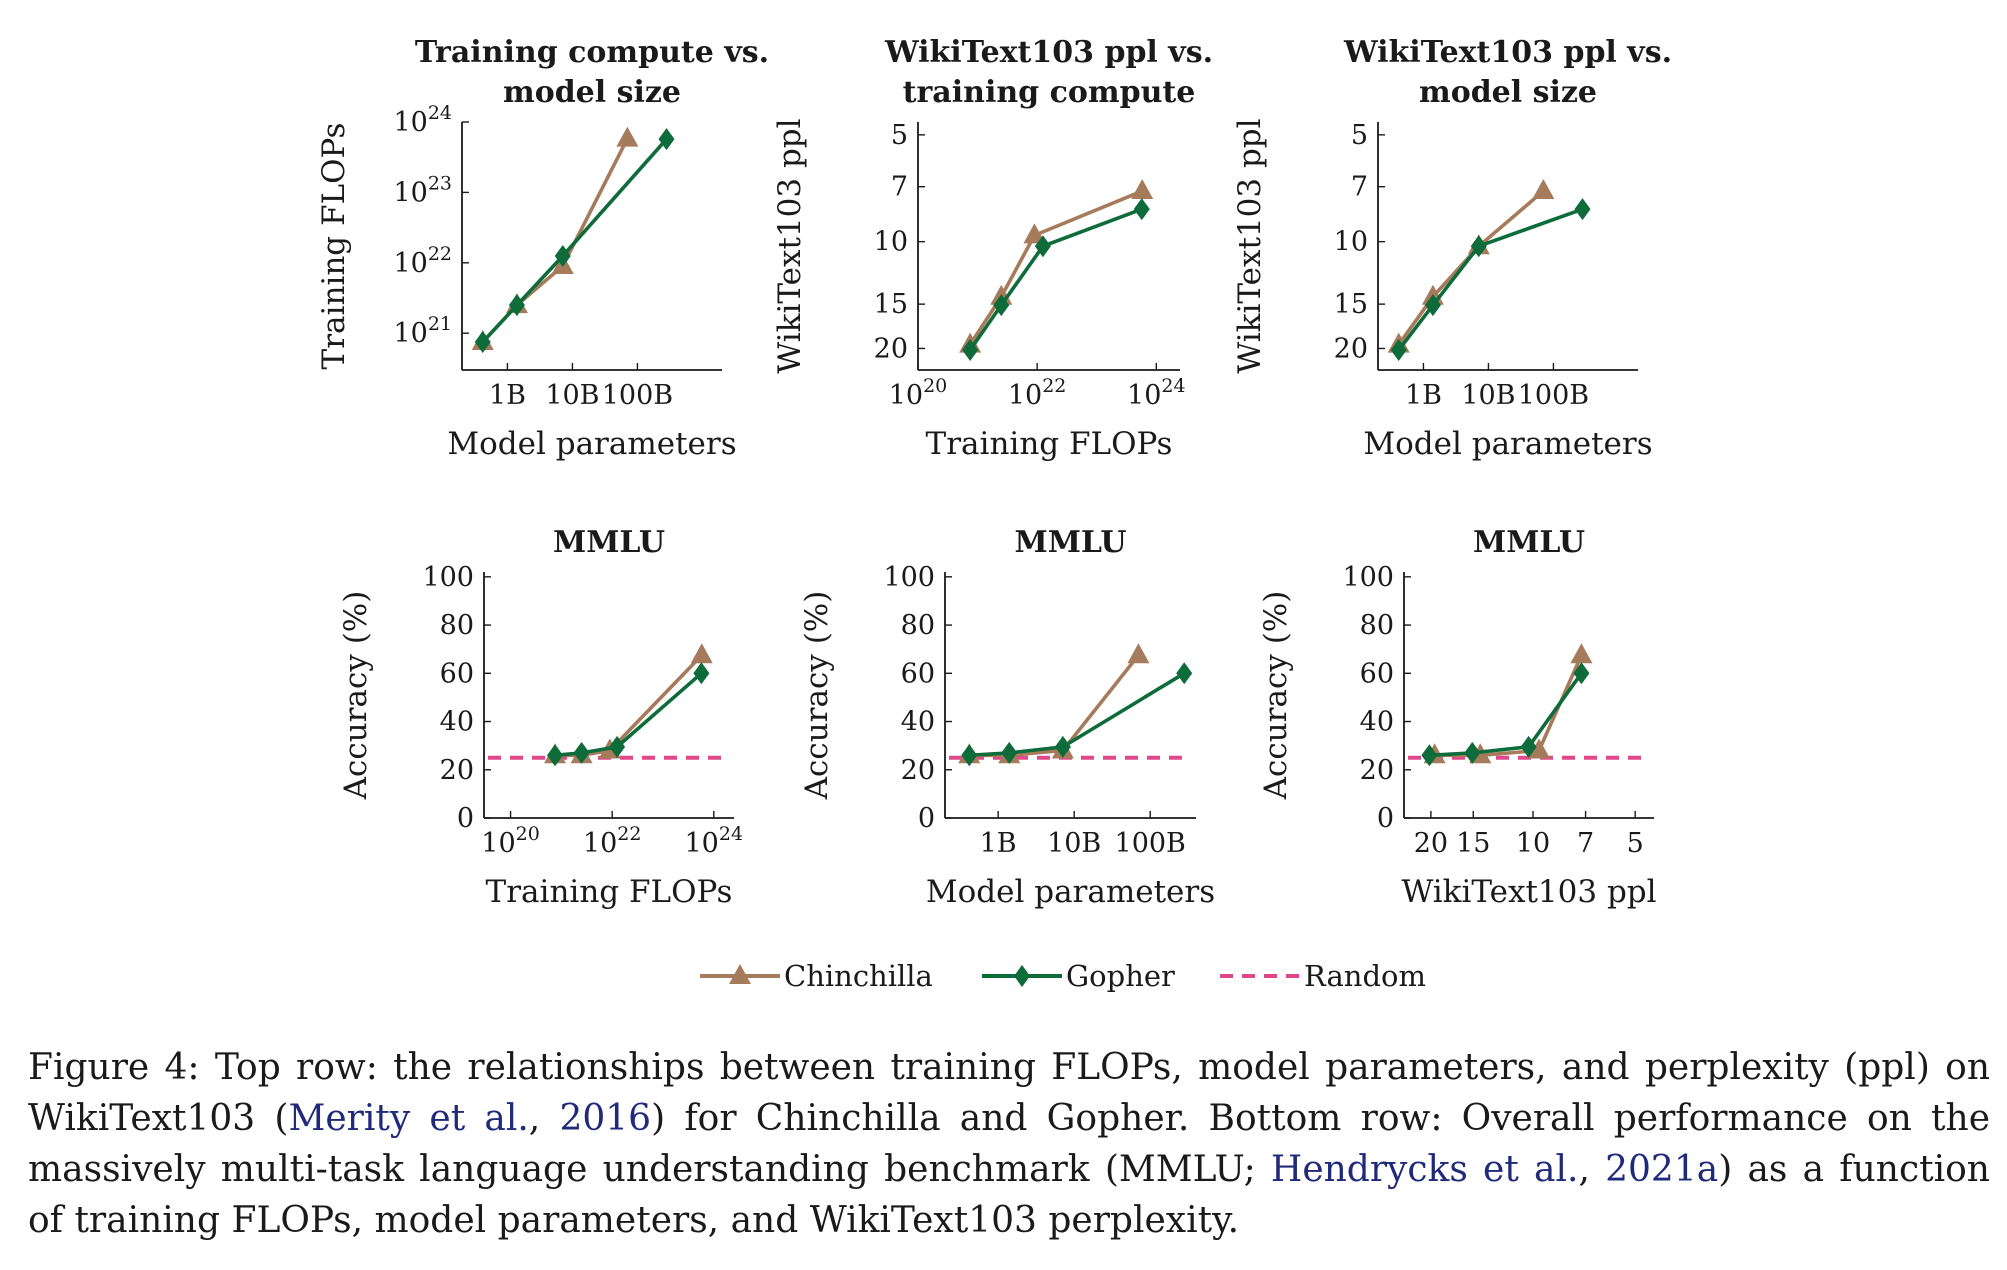 The width and height of the screenshot is (2007, 1270). Describe the element at coordinates (899, 135) in the screenshot. I see `y-tick-label: 5` at that location.